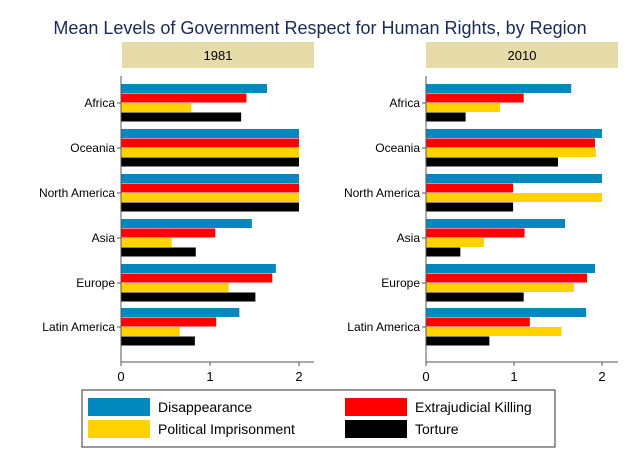 The width and height of the screenshot is (640, 471). What do you see at coordinates (437, 429) in the screenshot?
I see `legend-label: Torture` at bounding box center [437, 429].